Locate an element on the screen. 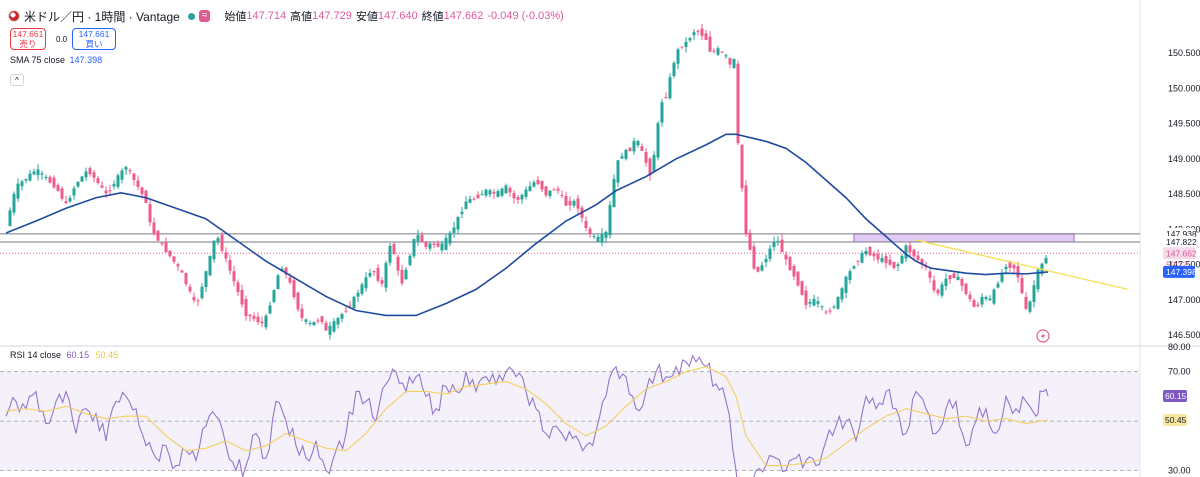 The image size is (1200, 477). rsi-legend-value: 60.15 is located at coordinates (78, 355).